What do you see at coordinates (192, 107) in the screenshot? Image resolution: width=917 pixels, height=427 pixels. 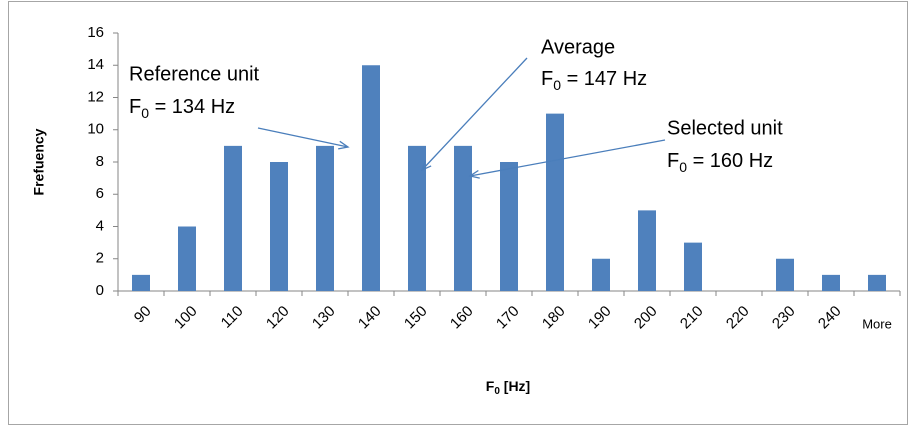 I see `annotation-rest: = 134 Hz` at bounding box center [192, 107].